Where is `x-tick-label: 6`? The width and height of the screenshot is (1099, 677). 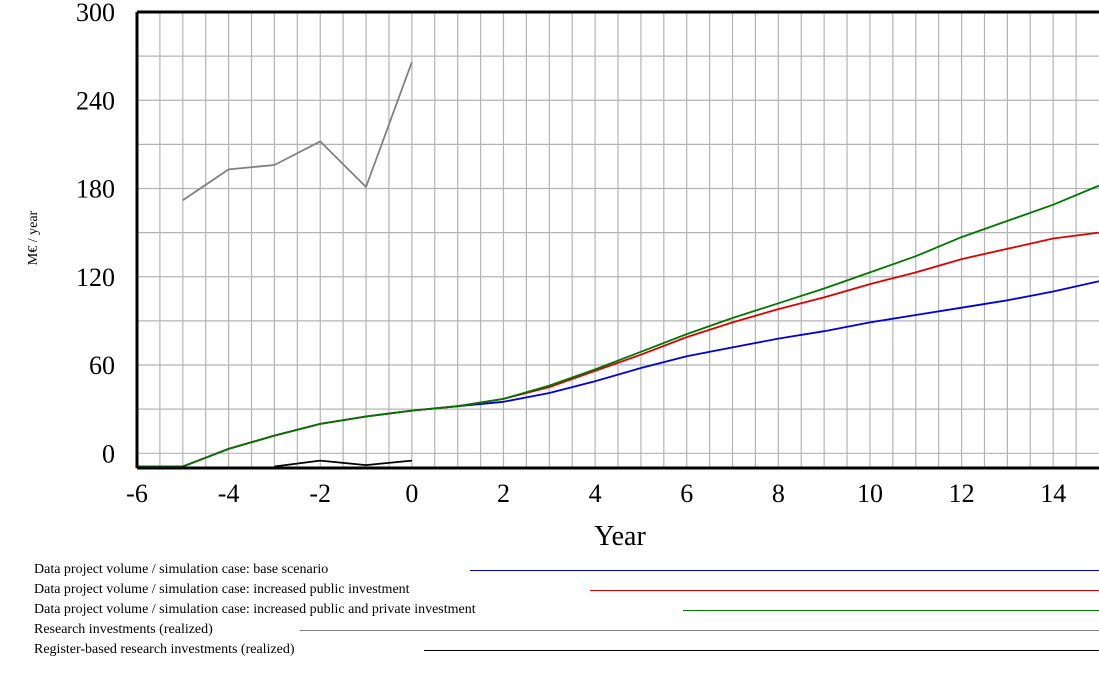 x-tick-label: 6 is located at coordinates (686, 493).